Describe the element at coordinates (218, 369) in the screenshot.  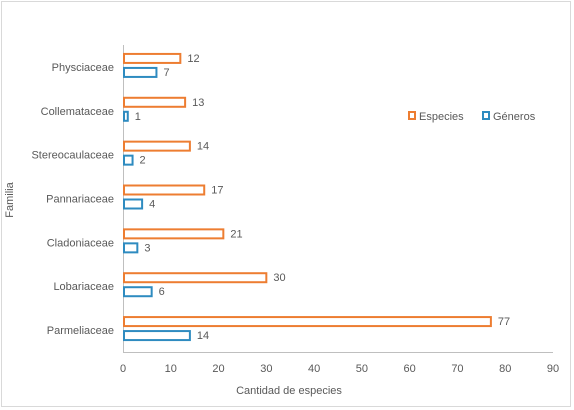
I see `x-tick-label: 20` at that location.